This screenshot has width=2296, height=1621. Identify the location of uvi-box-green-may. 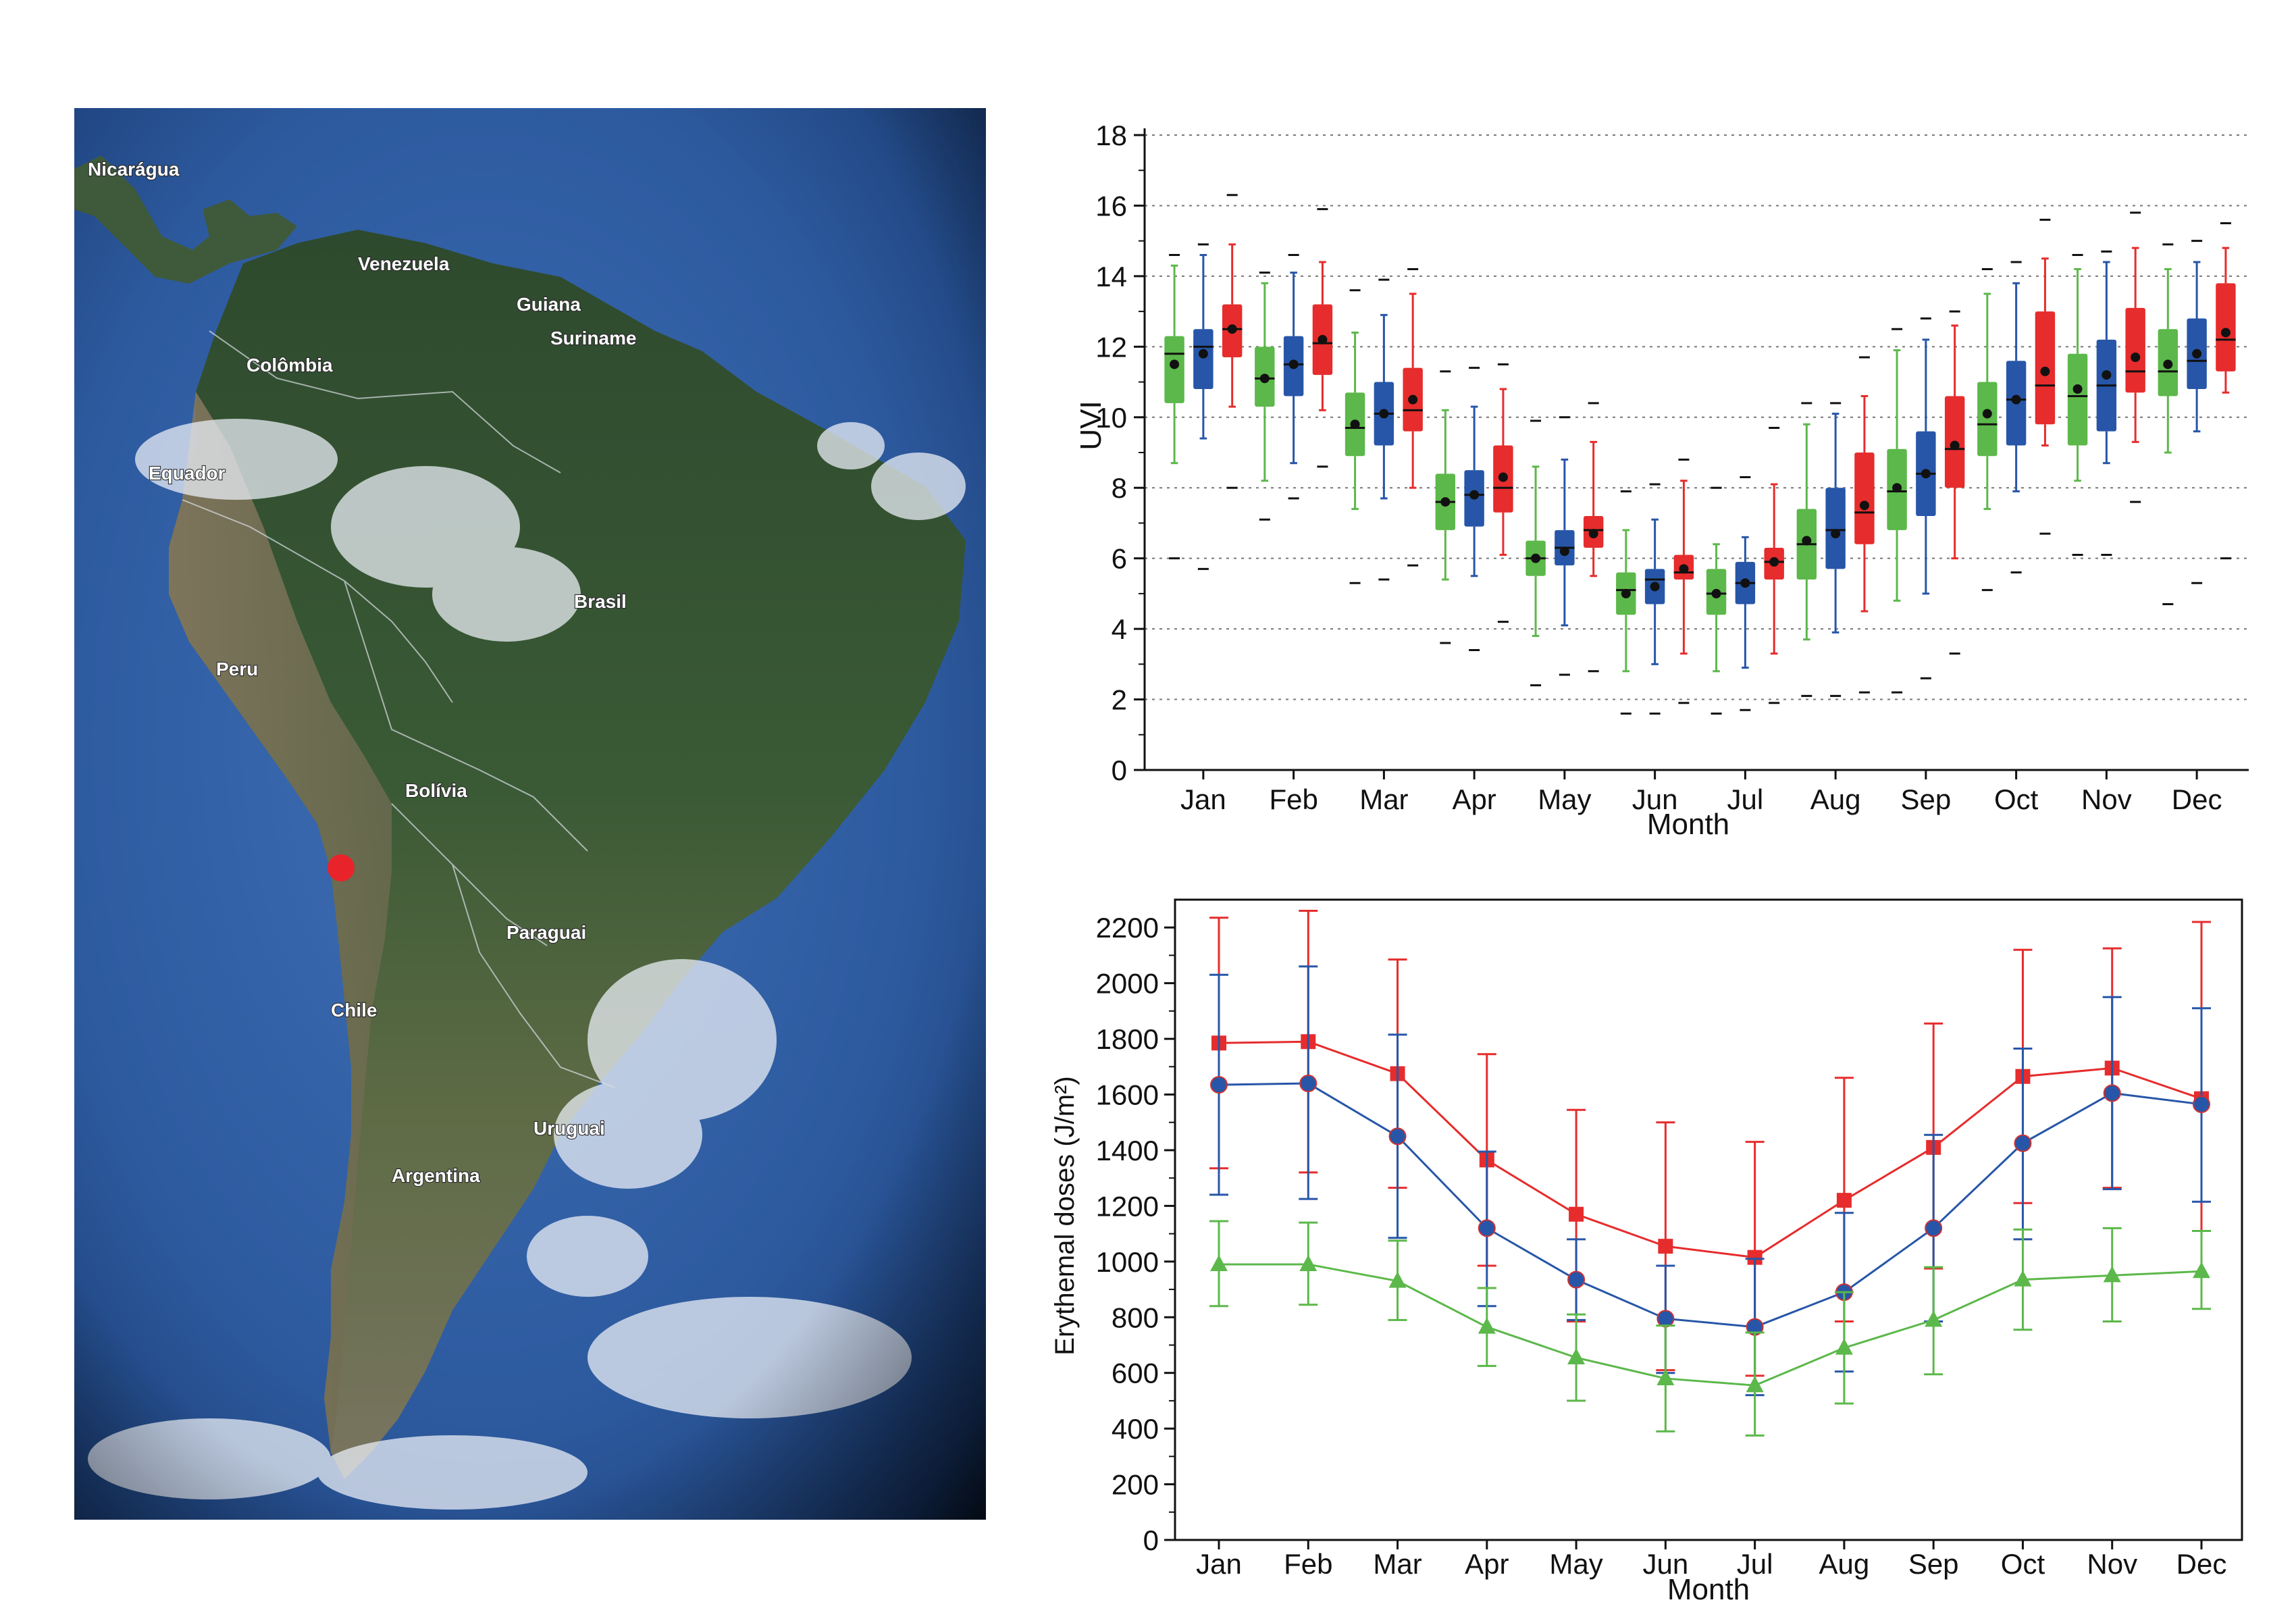
(1535, 553).